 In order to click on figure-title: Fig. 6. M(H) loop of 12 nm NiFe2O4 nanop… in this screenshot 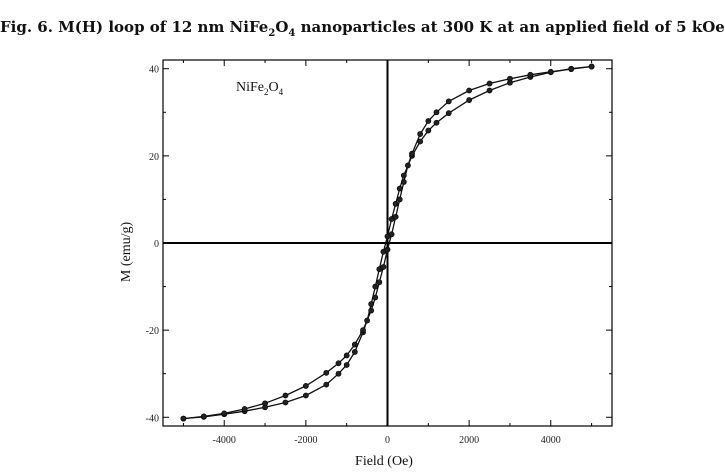, I will do `click(362, 28)`.